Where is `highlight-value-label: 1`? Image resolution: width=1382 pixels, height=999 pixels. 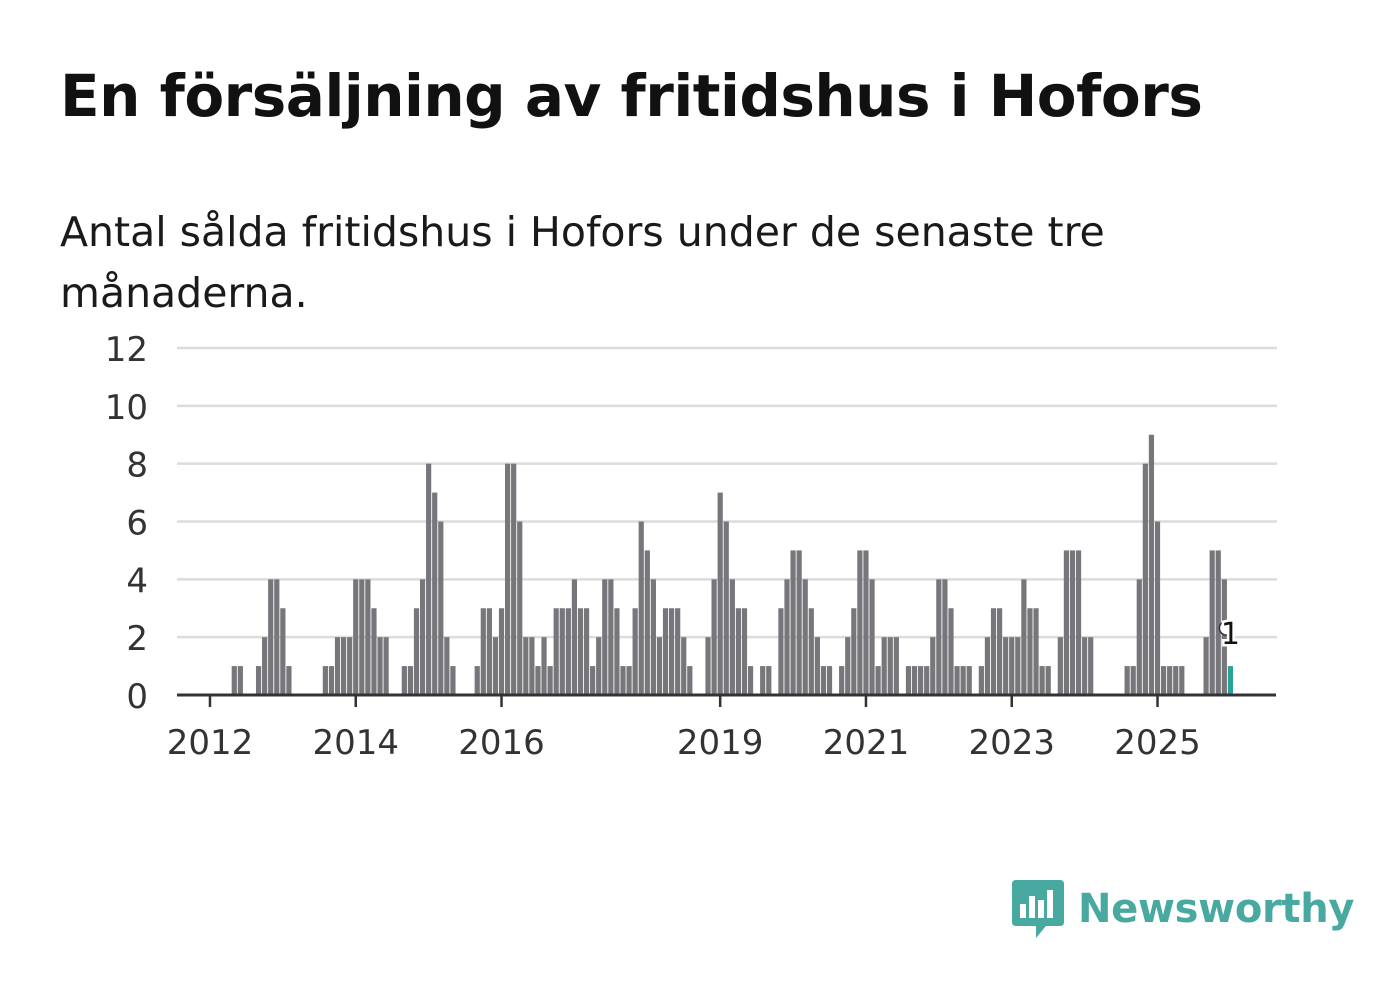
highlight-value-label: 1 is located at coordinates (1230, 634).